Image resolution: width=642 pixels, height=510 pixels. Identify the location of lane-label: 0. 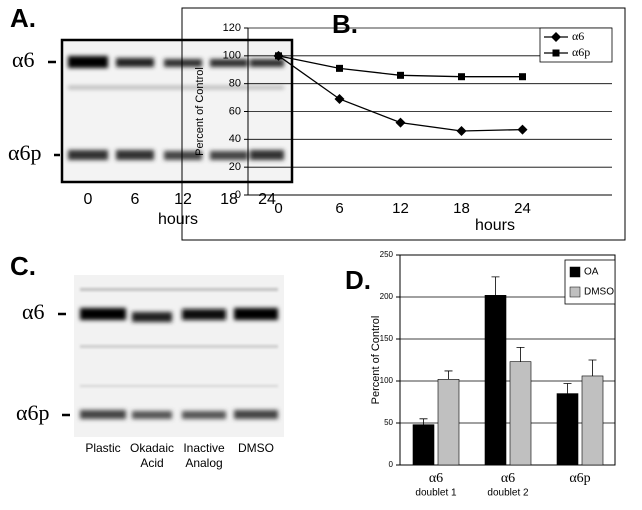
(88, 199).